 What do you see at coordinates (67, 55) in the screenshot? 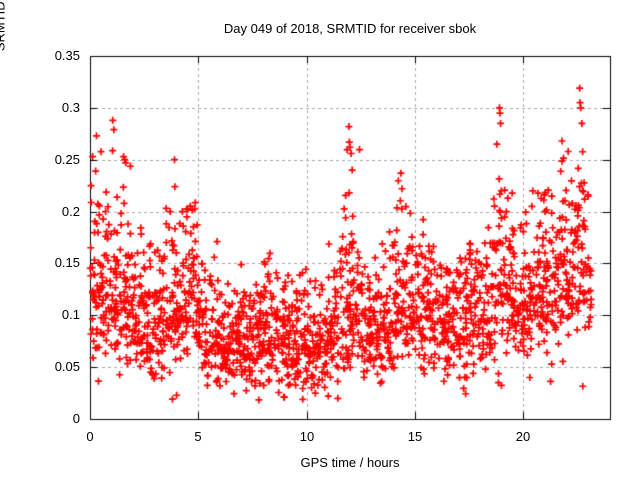
I see `y-tick-label-0.35: 0.35` at bounding box center [67, 55].